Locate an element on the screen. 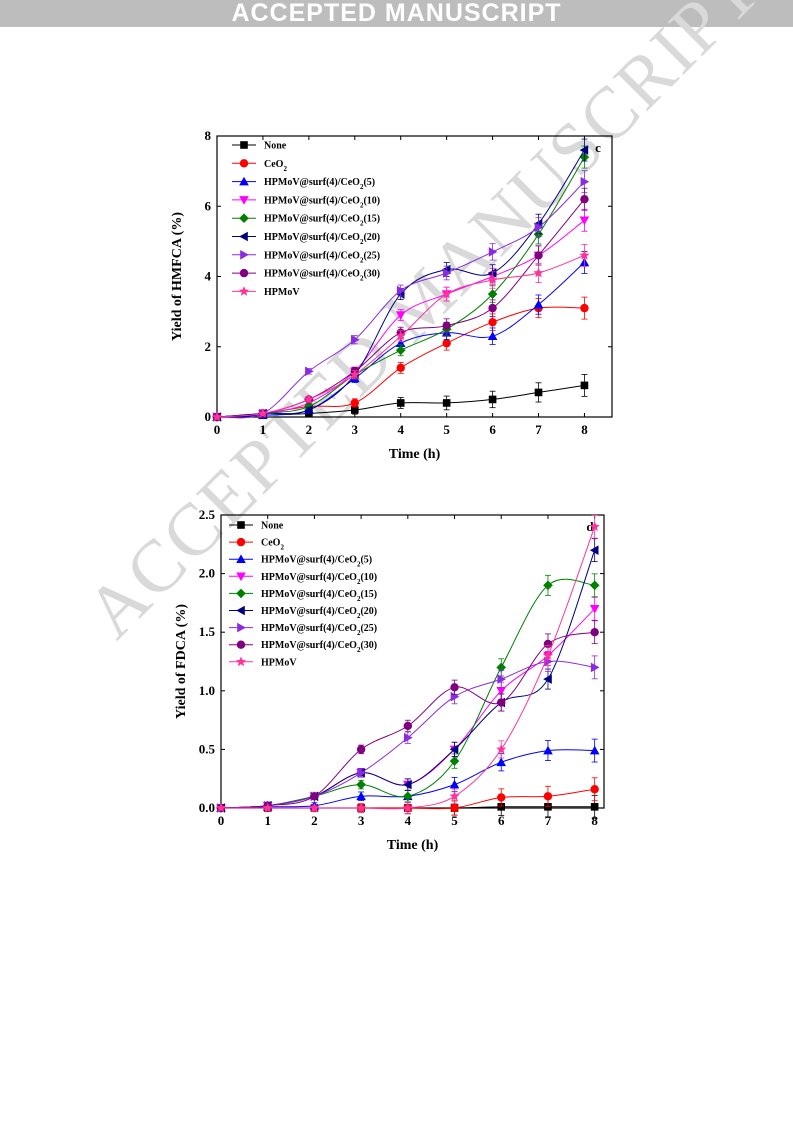  y-tick-label: 0.5 is located at coordinates (207, 748).